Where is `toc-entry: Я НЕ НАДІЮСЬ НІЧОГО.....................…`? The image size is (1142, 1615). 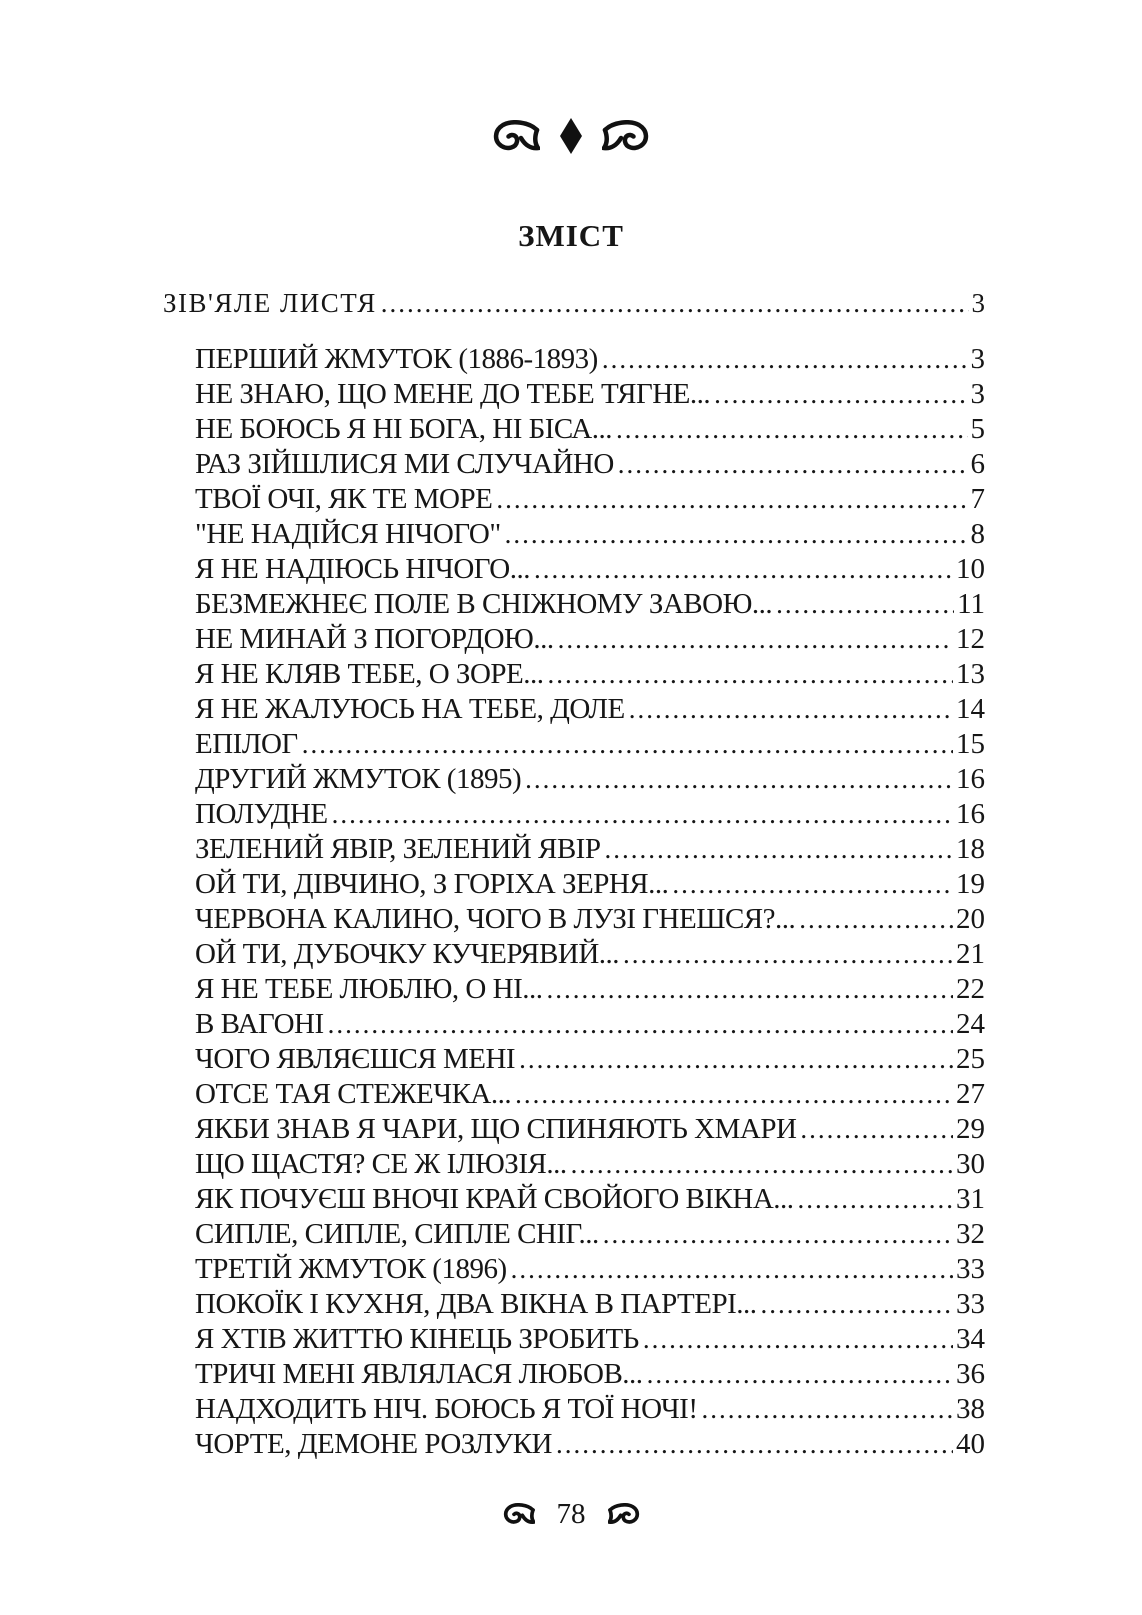
toc-entry: Я НЕ НАДІЮСЬ НІЧОГО.....................… is located at coordinates (574, 570).